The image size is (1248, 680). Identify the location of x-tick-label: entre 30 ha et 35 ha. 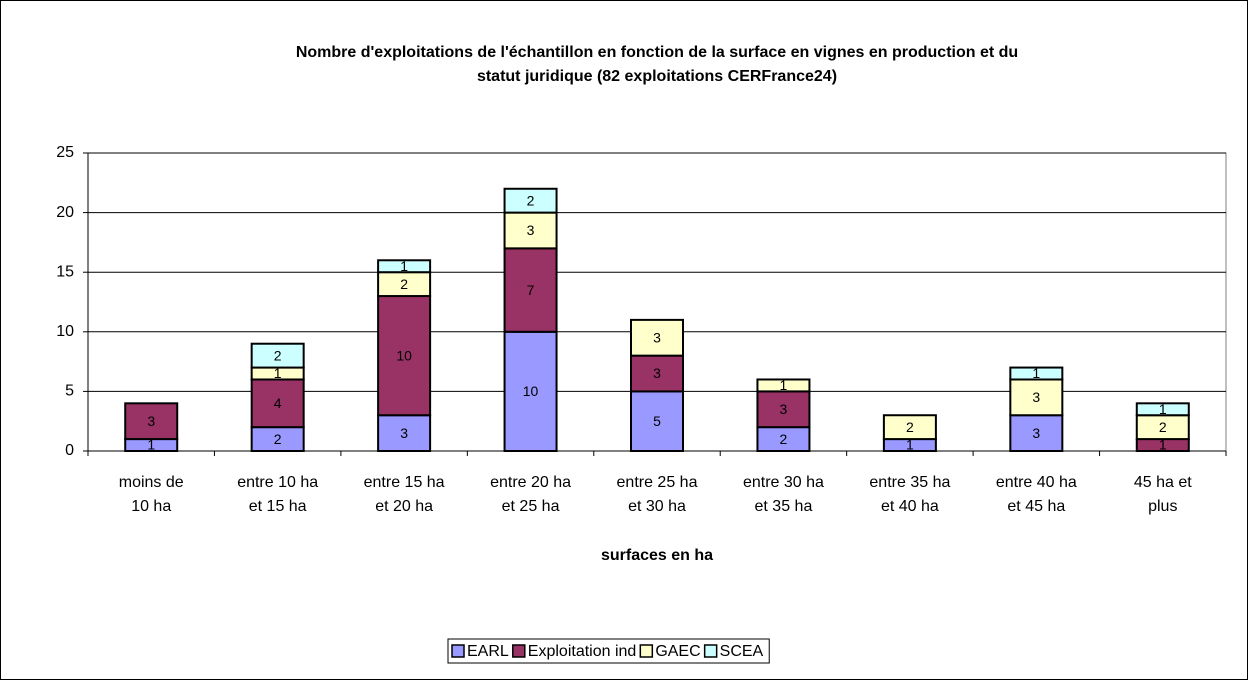
(783, 494).